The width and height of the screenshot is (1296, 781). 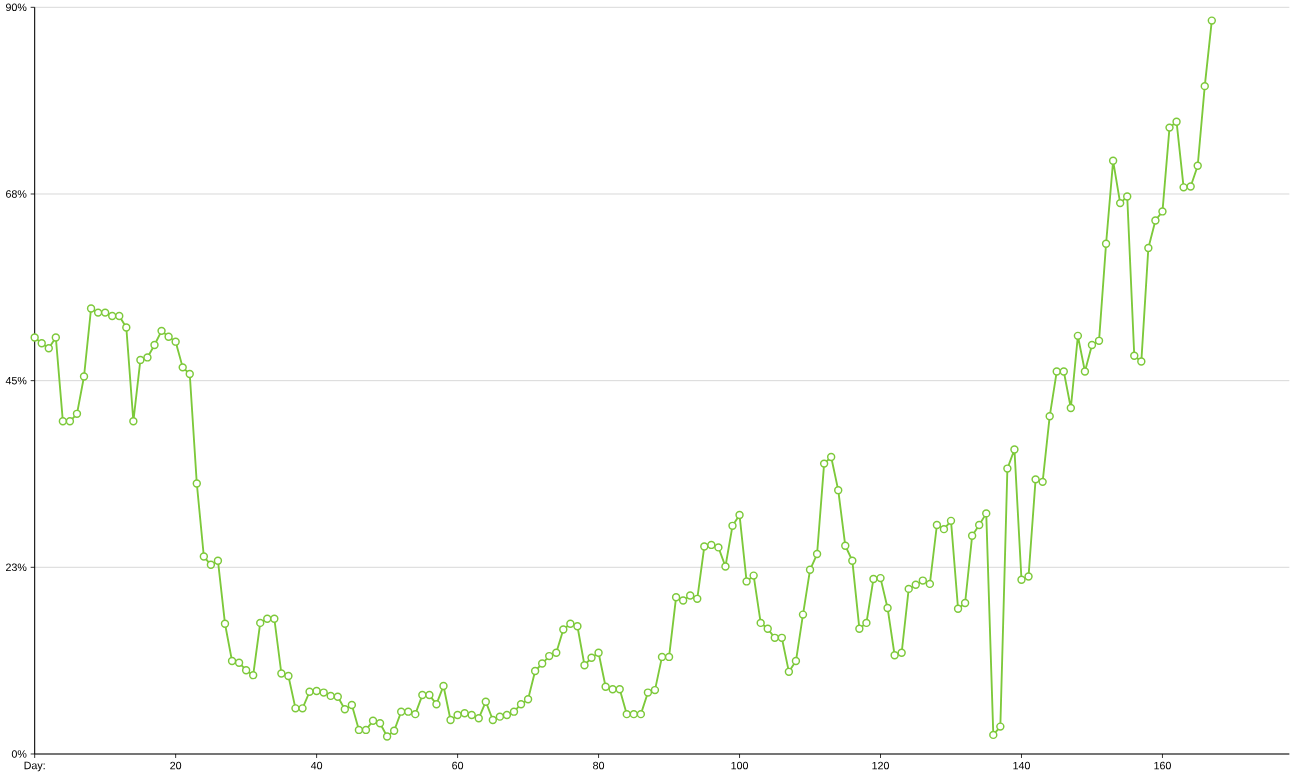 I want to click on y-tick-label: 0%, so click(x=19, y=754).